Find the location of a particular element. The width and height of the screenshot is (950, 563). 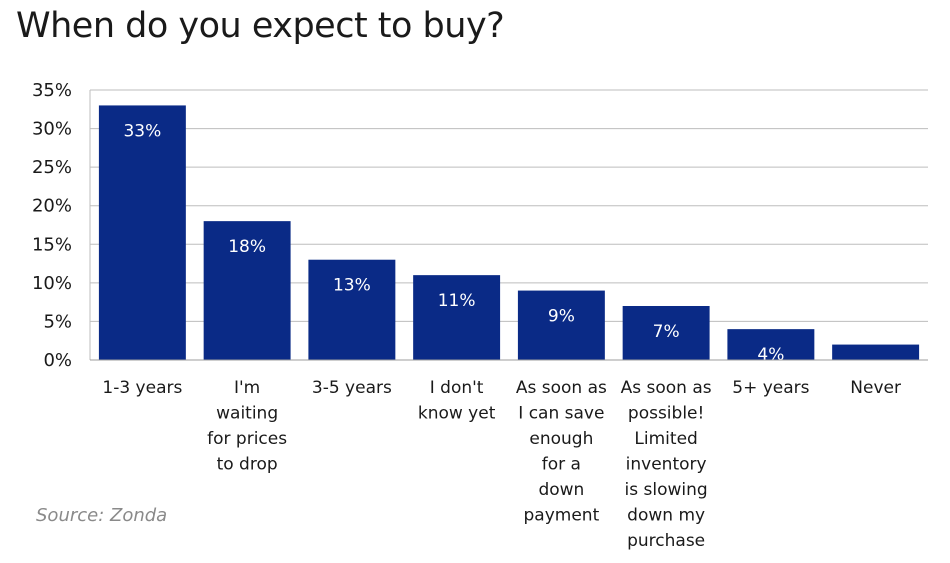

y-tick-label: 0% is located at coordinates (57, 360).